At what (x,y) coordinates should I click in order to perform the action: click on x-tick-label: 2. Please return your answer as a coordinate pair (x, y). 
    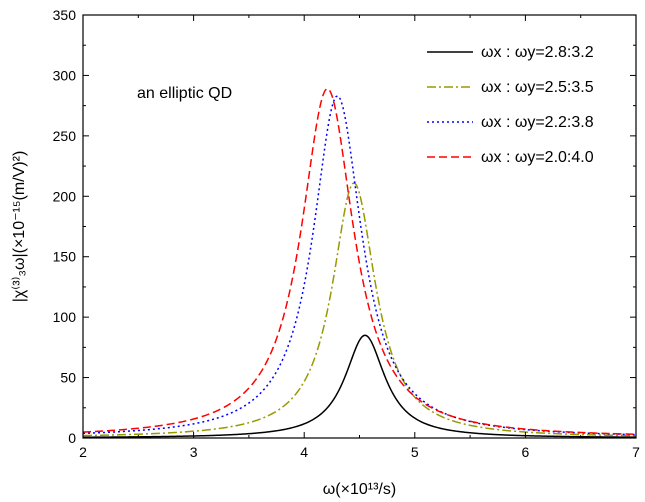
    Looking at the image, I should click on (83, 452).